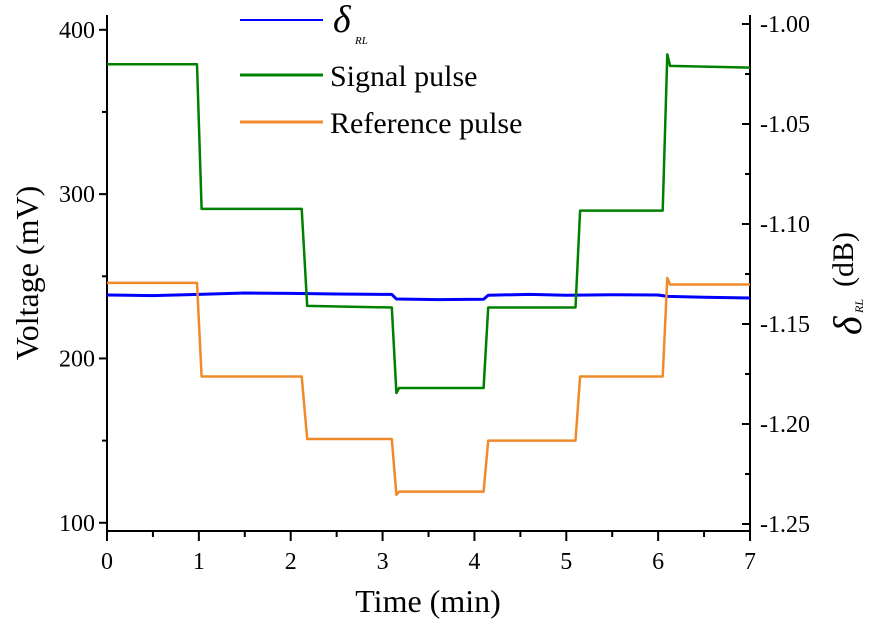 Image resolution: width=869 pixels, height=624 pixels. What do you see at coordinates (342, 20) in the screenshot?
I see `legend-label-0: δ` at bounding box center [342, 20].